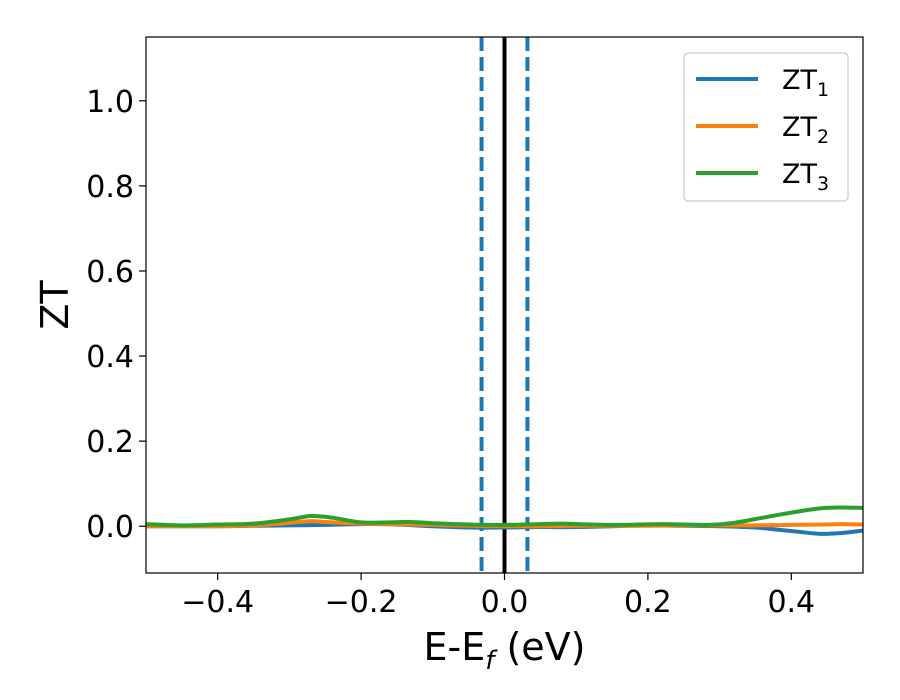  I want to click on legend-label-zt3: ZT3, so click(805, 177).